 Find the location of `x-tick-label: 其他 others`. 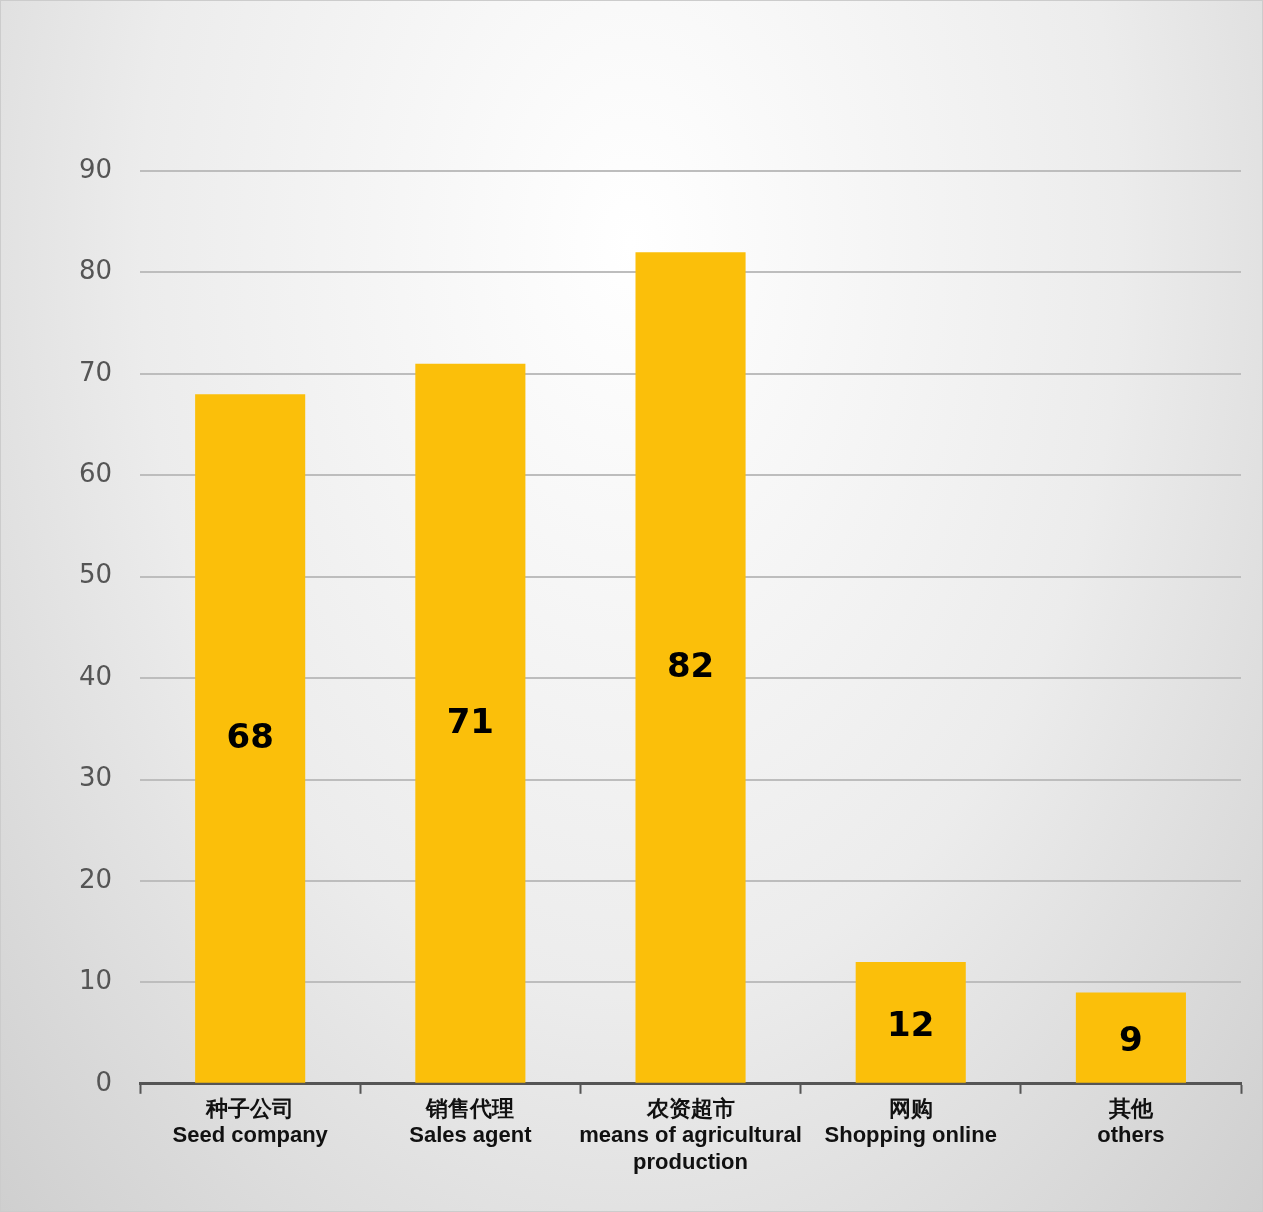

x-tick-label: 其他 others is located at coordinates (1131, 1122).